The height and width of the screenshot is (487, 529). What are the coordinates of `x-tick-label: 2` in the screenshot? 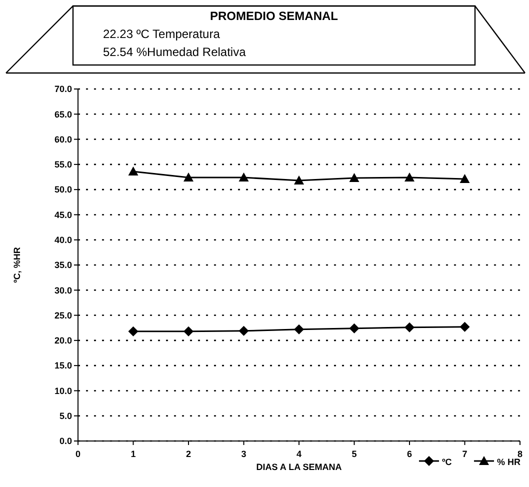 It's located at (189, 454).